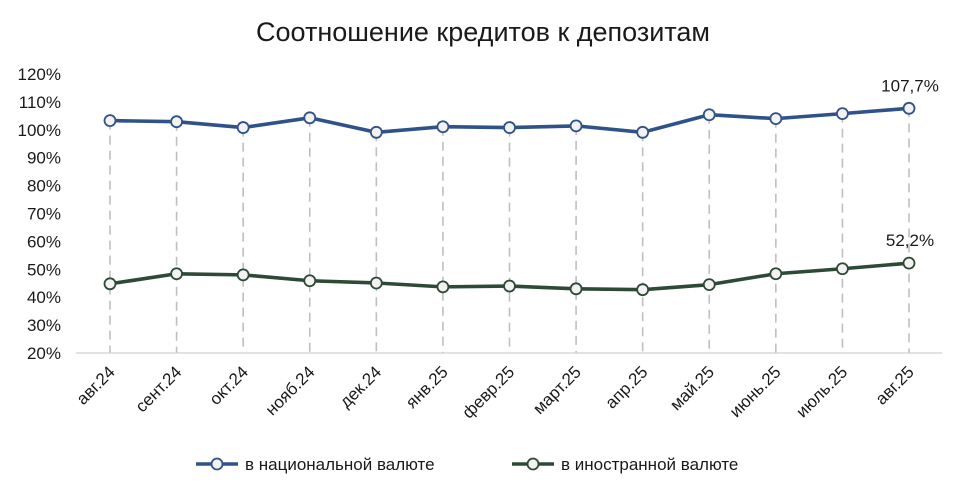 This screenshot has height=493, width=966. Describe the element at coordinates (649, 464) in the screenshot. I see `legend-label: в иностранной валюте` at that location.